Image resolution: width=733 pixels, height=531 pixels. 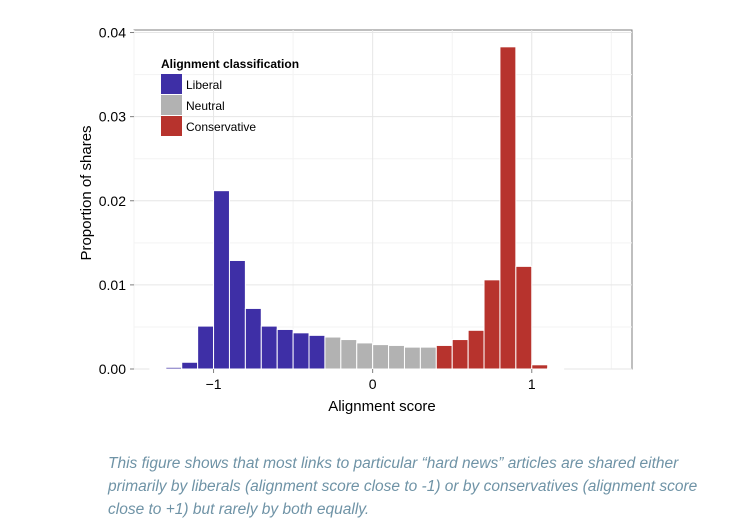 I want to click on x-tick-label: 1, so click(x=532, y=384).